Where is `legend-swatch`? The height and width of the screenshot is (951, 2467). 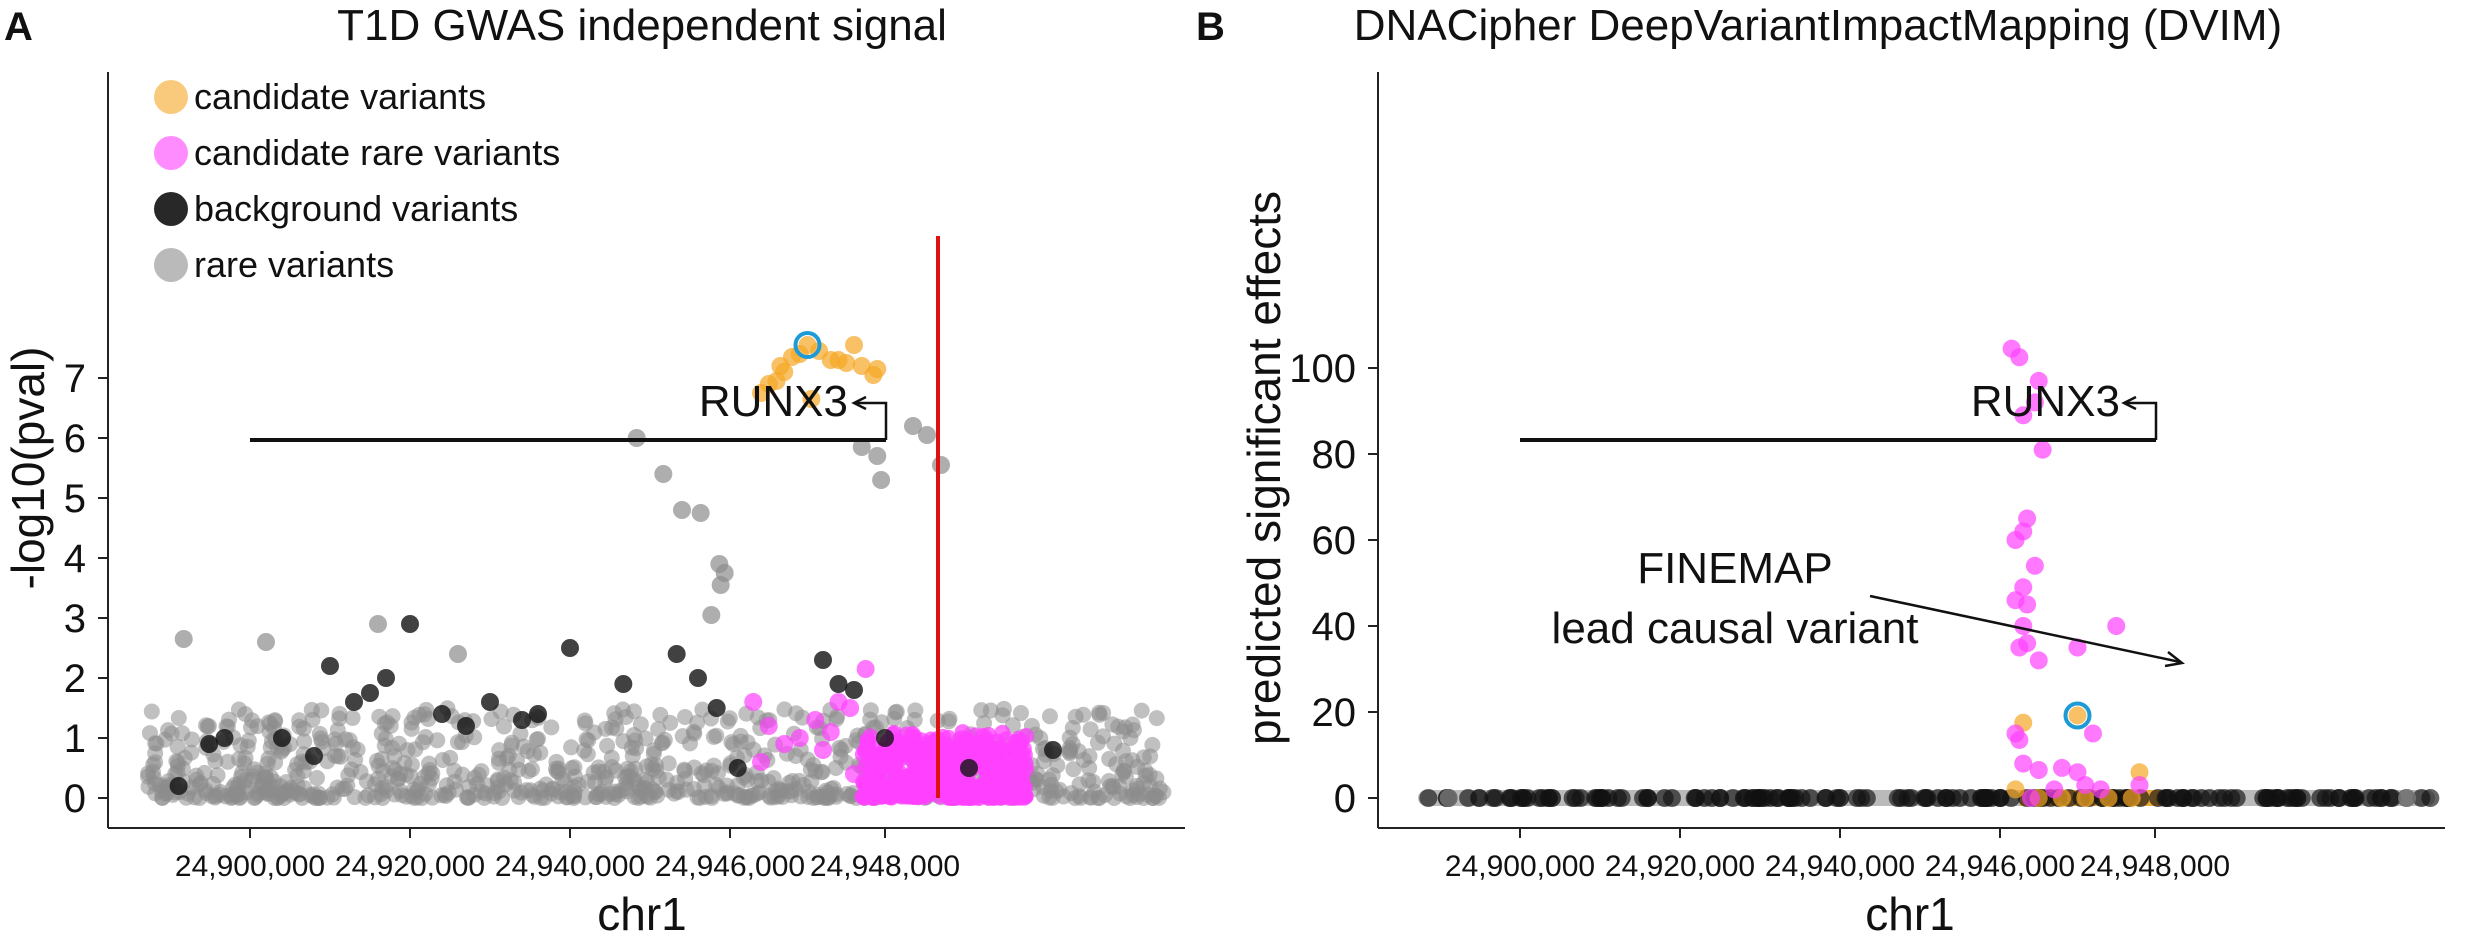 legend-swatch is located at coordinates (171, 97).